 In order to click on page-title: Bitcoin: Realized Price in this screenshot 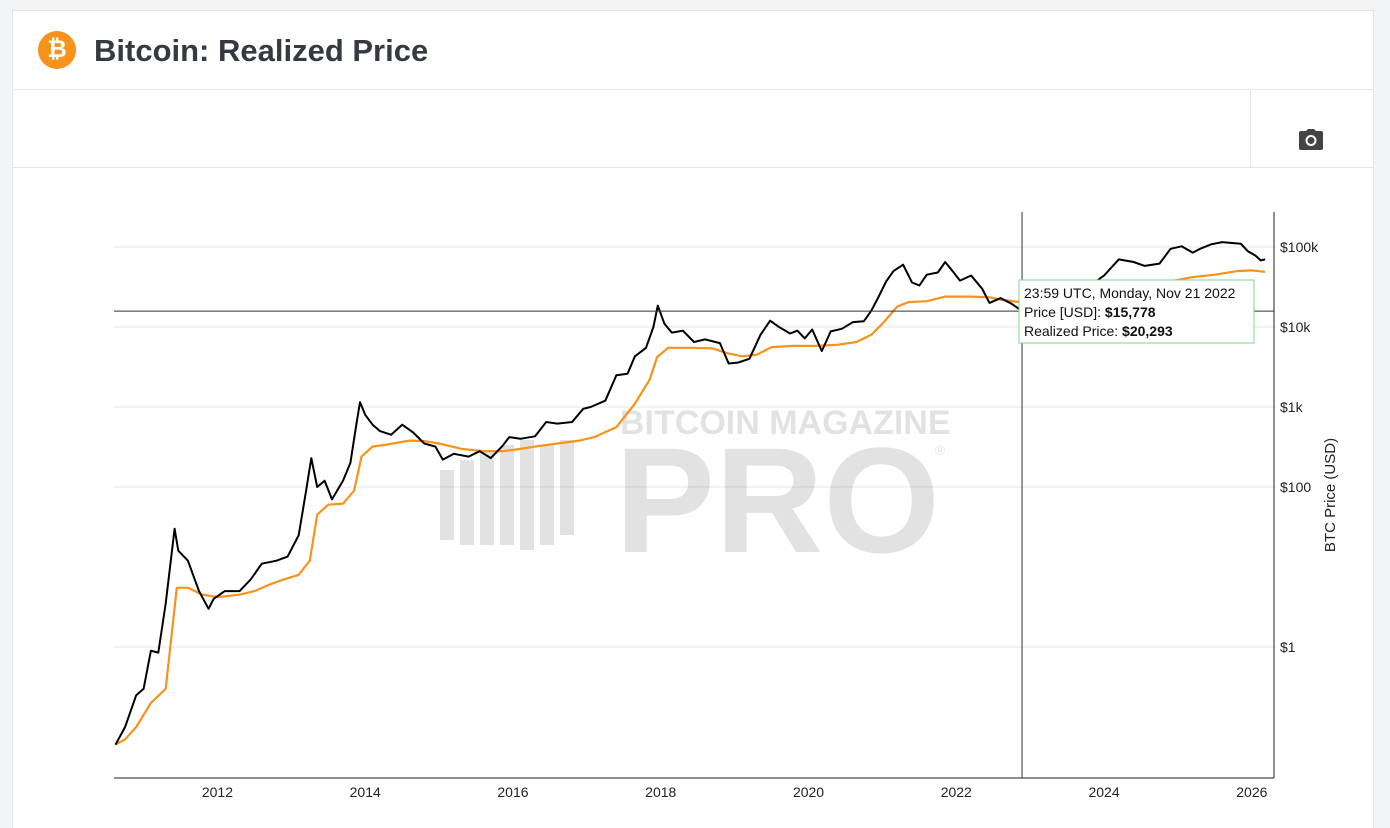, I will do `click(261, 50)`.